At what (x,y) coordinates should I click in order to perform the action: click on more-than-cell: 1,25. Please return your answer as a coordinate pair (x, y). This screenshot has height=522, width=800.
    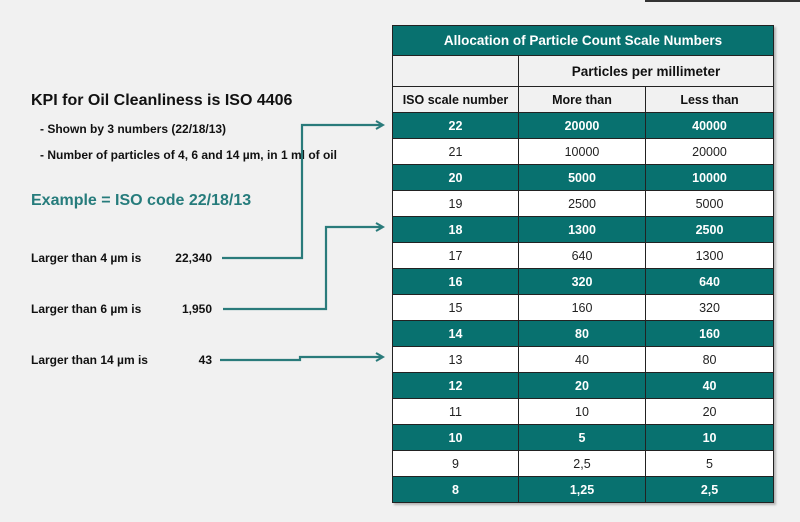
    Looking at the image, I should click on (582, 489).